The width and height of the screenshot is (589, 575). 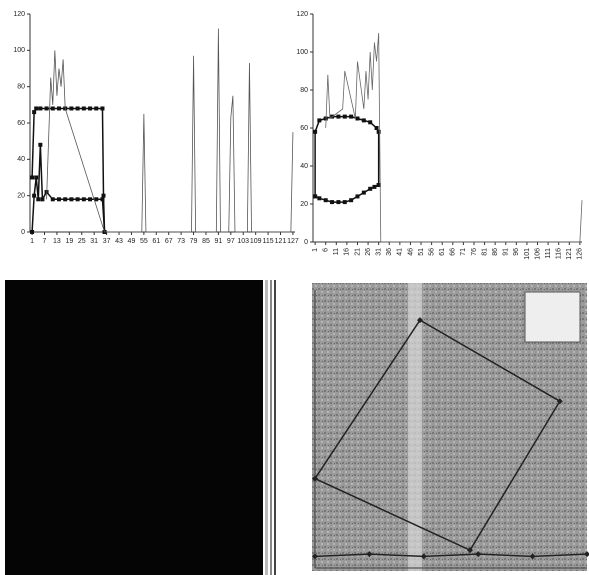 What do you see at coordinates (484, 252) in the screenshot?
I see `x-tick-label: 81` at bounding box center [484, 252].